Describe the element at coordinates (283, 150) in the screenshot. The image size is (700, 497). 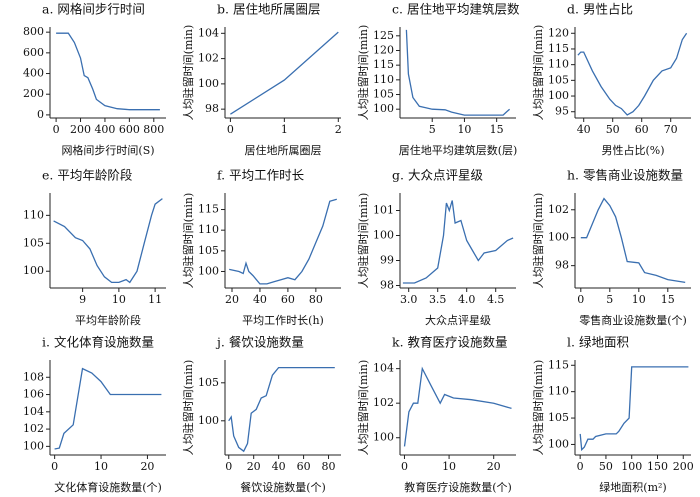
I see `x-axis-label: 居住地所属圈层` at that location.